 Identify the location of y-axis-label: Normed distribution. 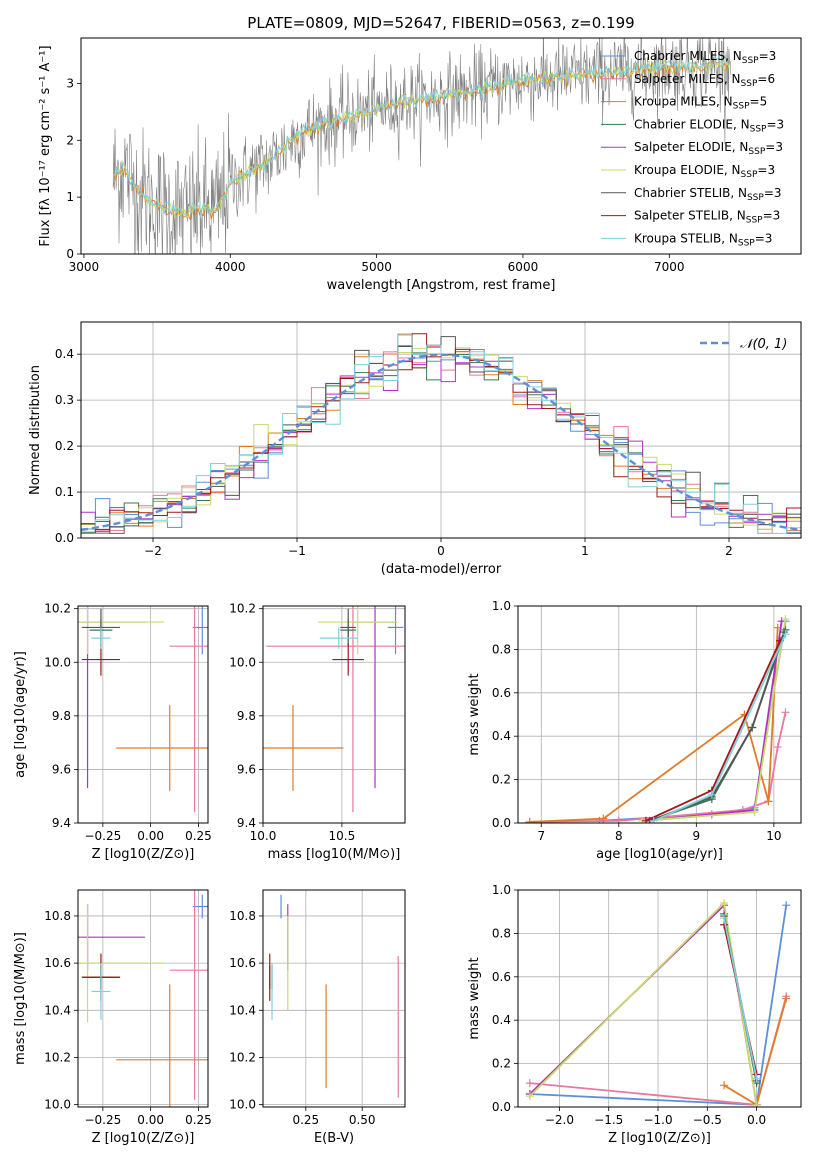
(35, 430).